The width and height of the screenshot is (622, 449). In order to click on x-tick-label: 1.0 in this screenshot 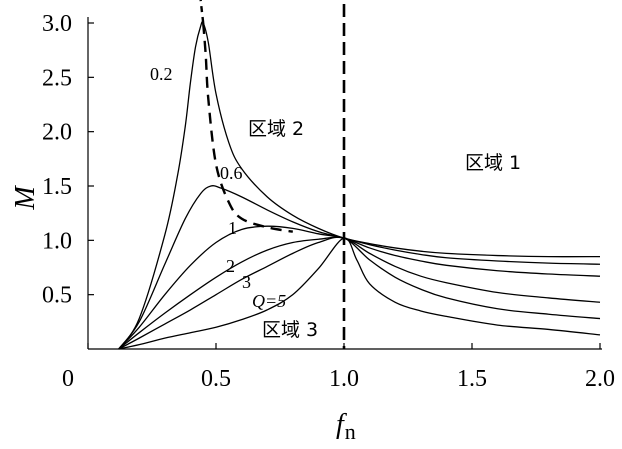, I will do `click(344, 379)`.